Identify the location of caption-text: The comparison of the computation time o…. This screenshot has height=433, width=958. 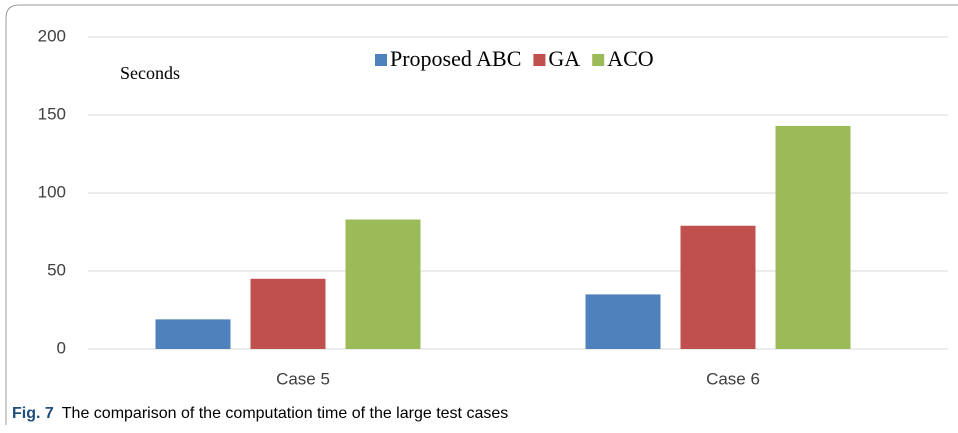
(285, 413).